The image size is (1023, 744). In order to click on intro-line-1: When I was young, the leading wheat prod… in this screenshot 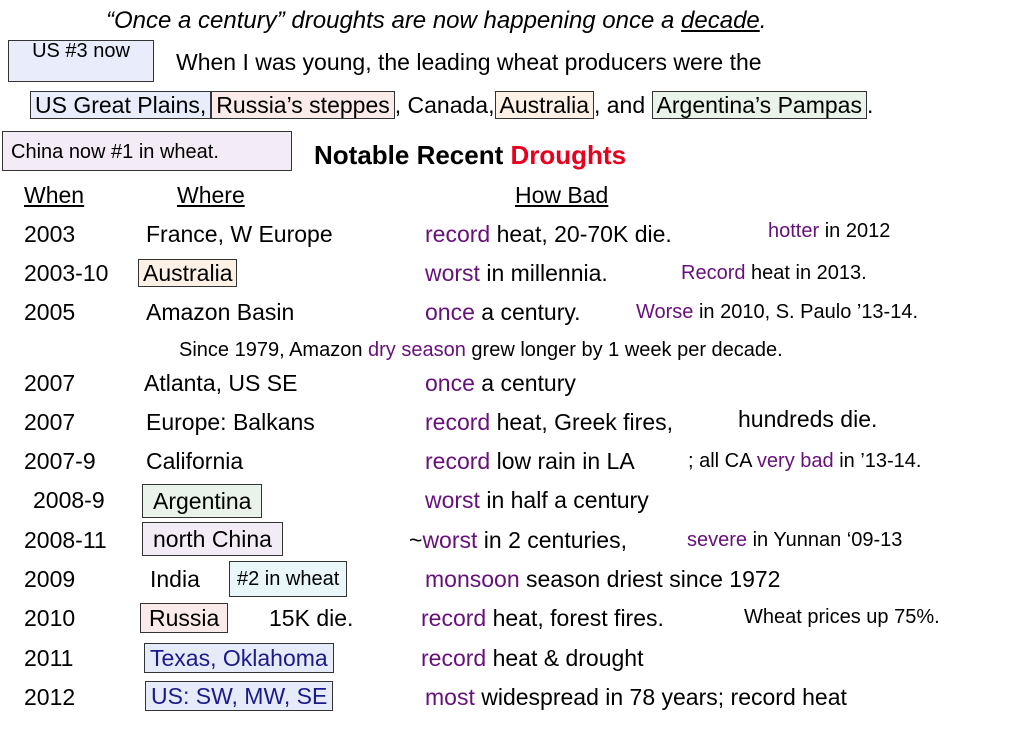, I will do `click(469, 62)`.